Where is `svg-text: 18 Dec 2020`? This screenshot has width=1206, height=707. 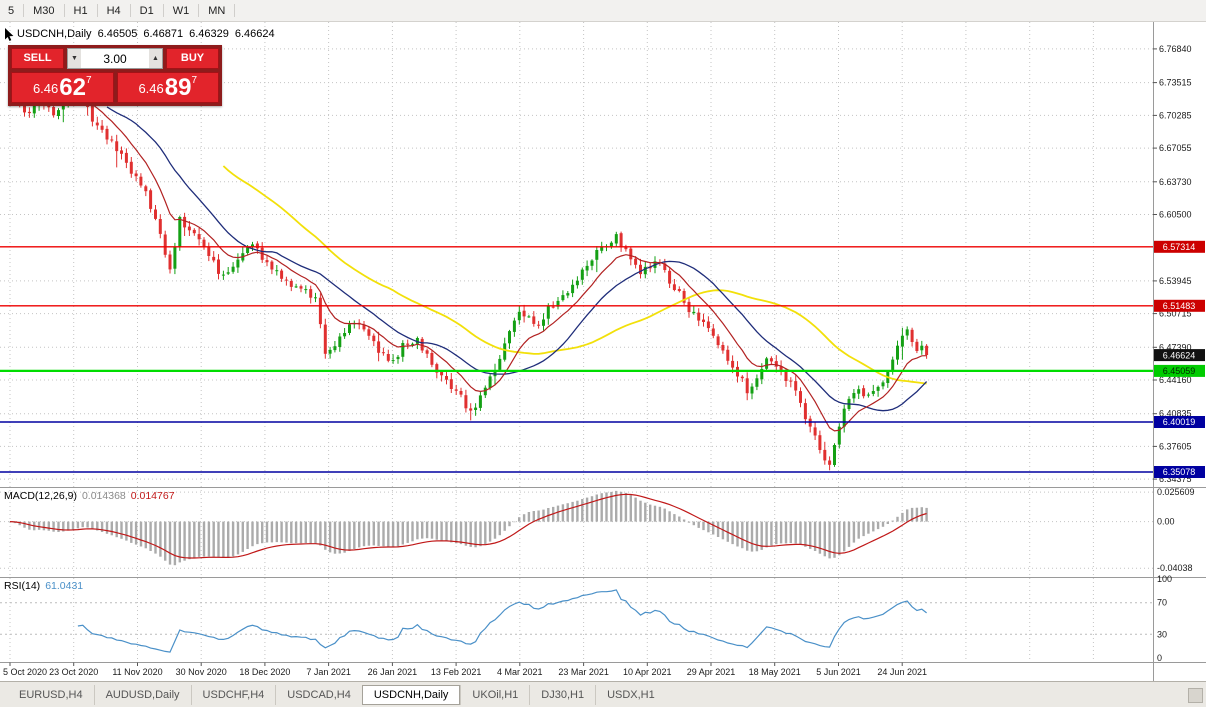 svg-text: 18 Dec 2020 is located at coordinates (264, 672).